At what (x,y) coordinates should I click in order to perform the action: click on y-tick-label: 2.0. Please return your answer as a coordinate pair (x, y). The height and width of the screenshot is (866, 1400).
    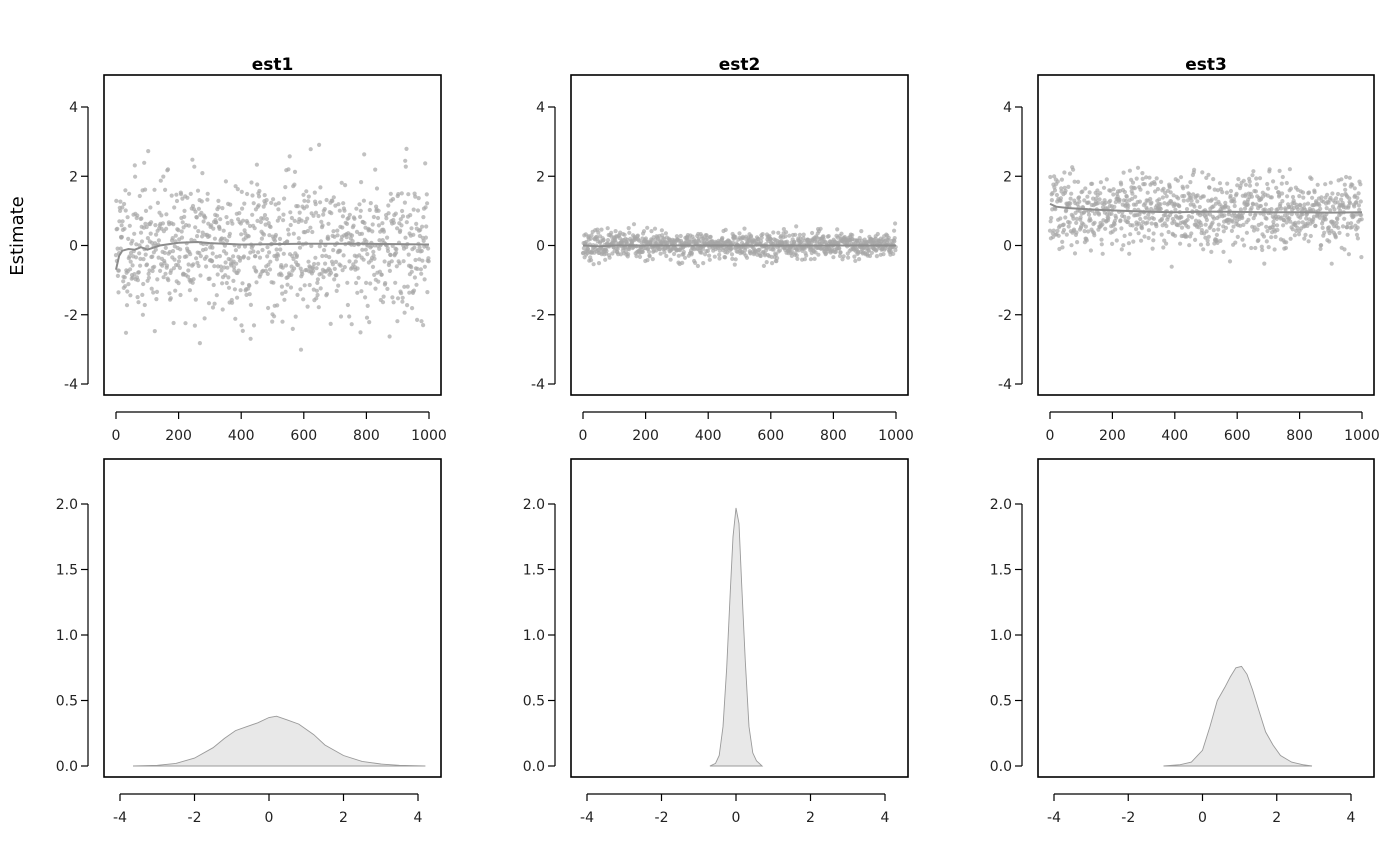
    Looking at the image, I should click on (1001, 505).